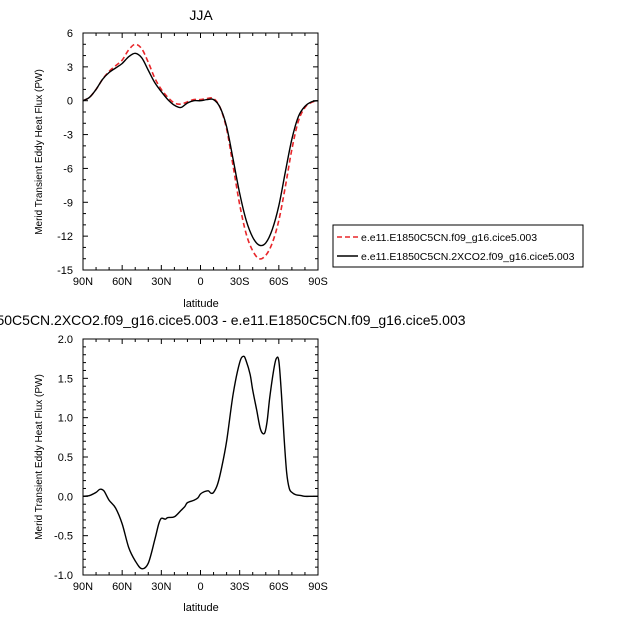 The height and width of the screenshot is (621, 619). Describe the element at coordinates (240, 587) in the screenshot. I see `chart-bottom-x-tick-label: 30S` at that location.